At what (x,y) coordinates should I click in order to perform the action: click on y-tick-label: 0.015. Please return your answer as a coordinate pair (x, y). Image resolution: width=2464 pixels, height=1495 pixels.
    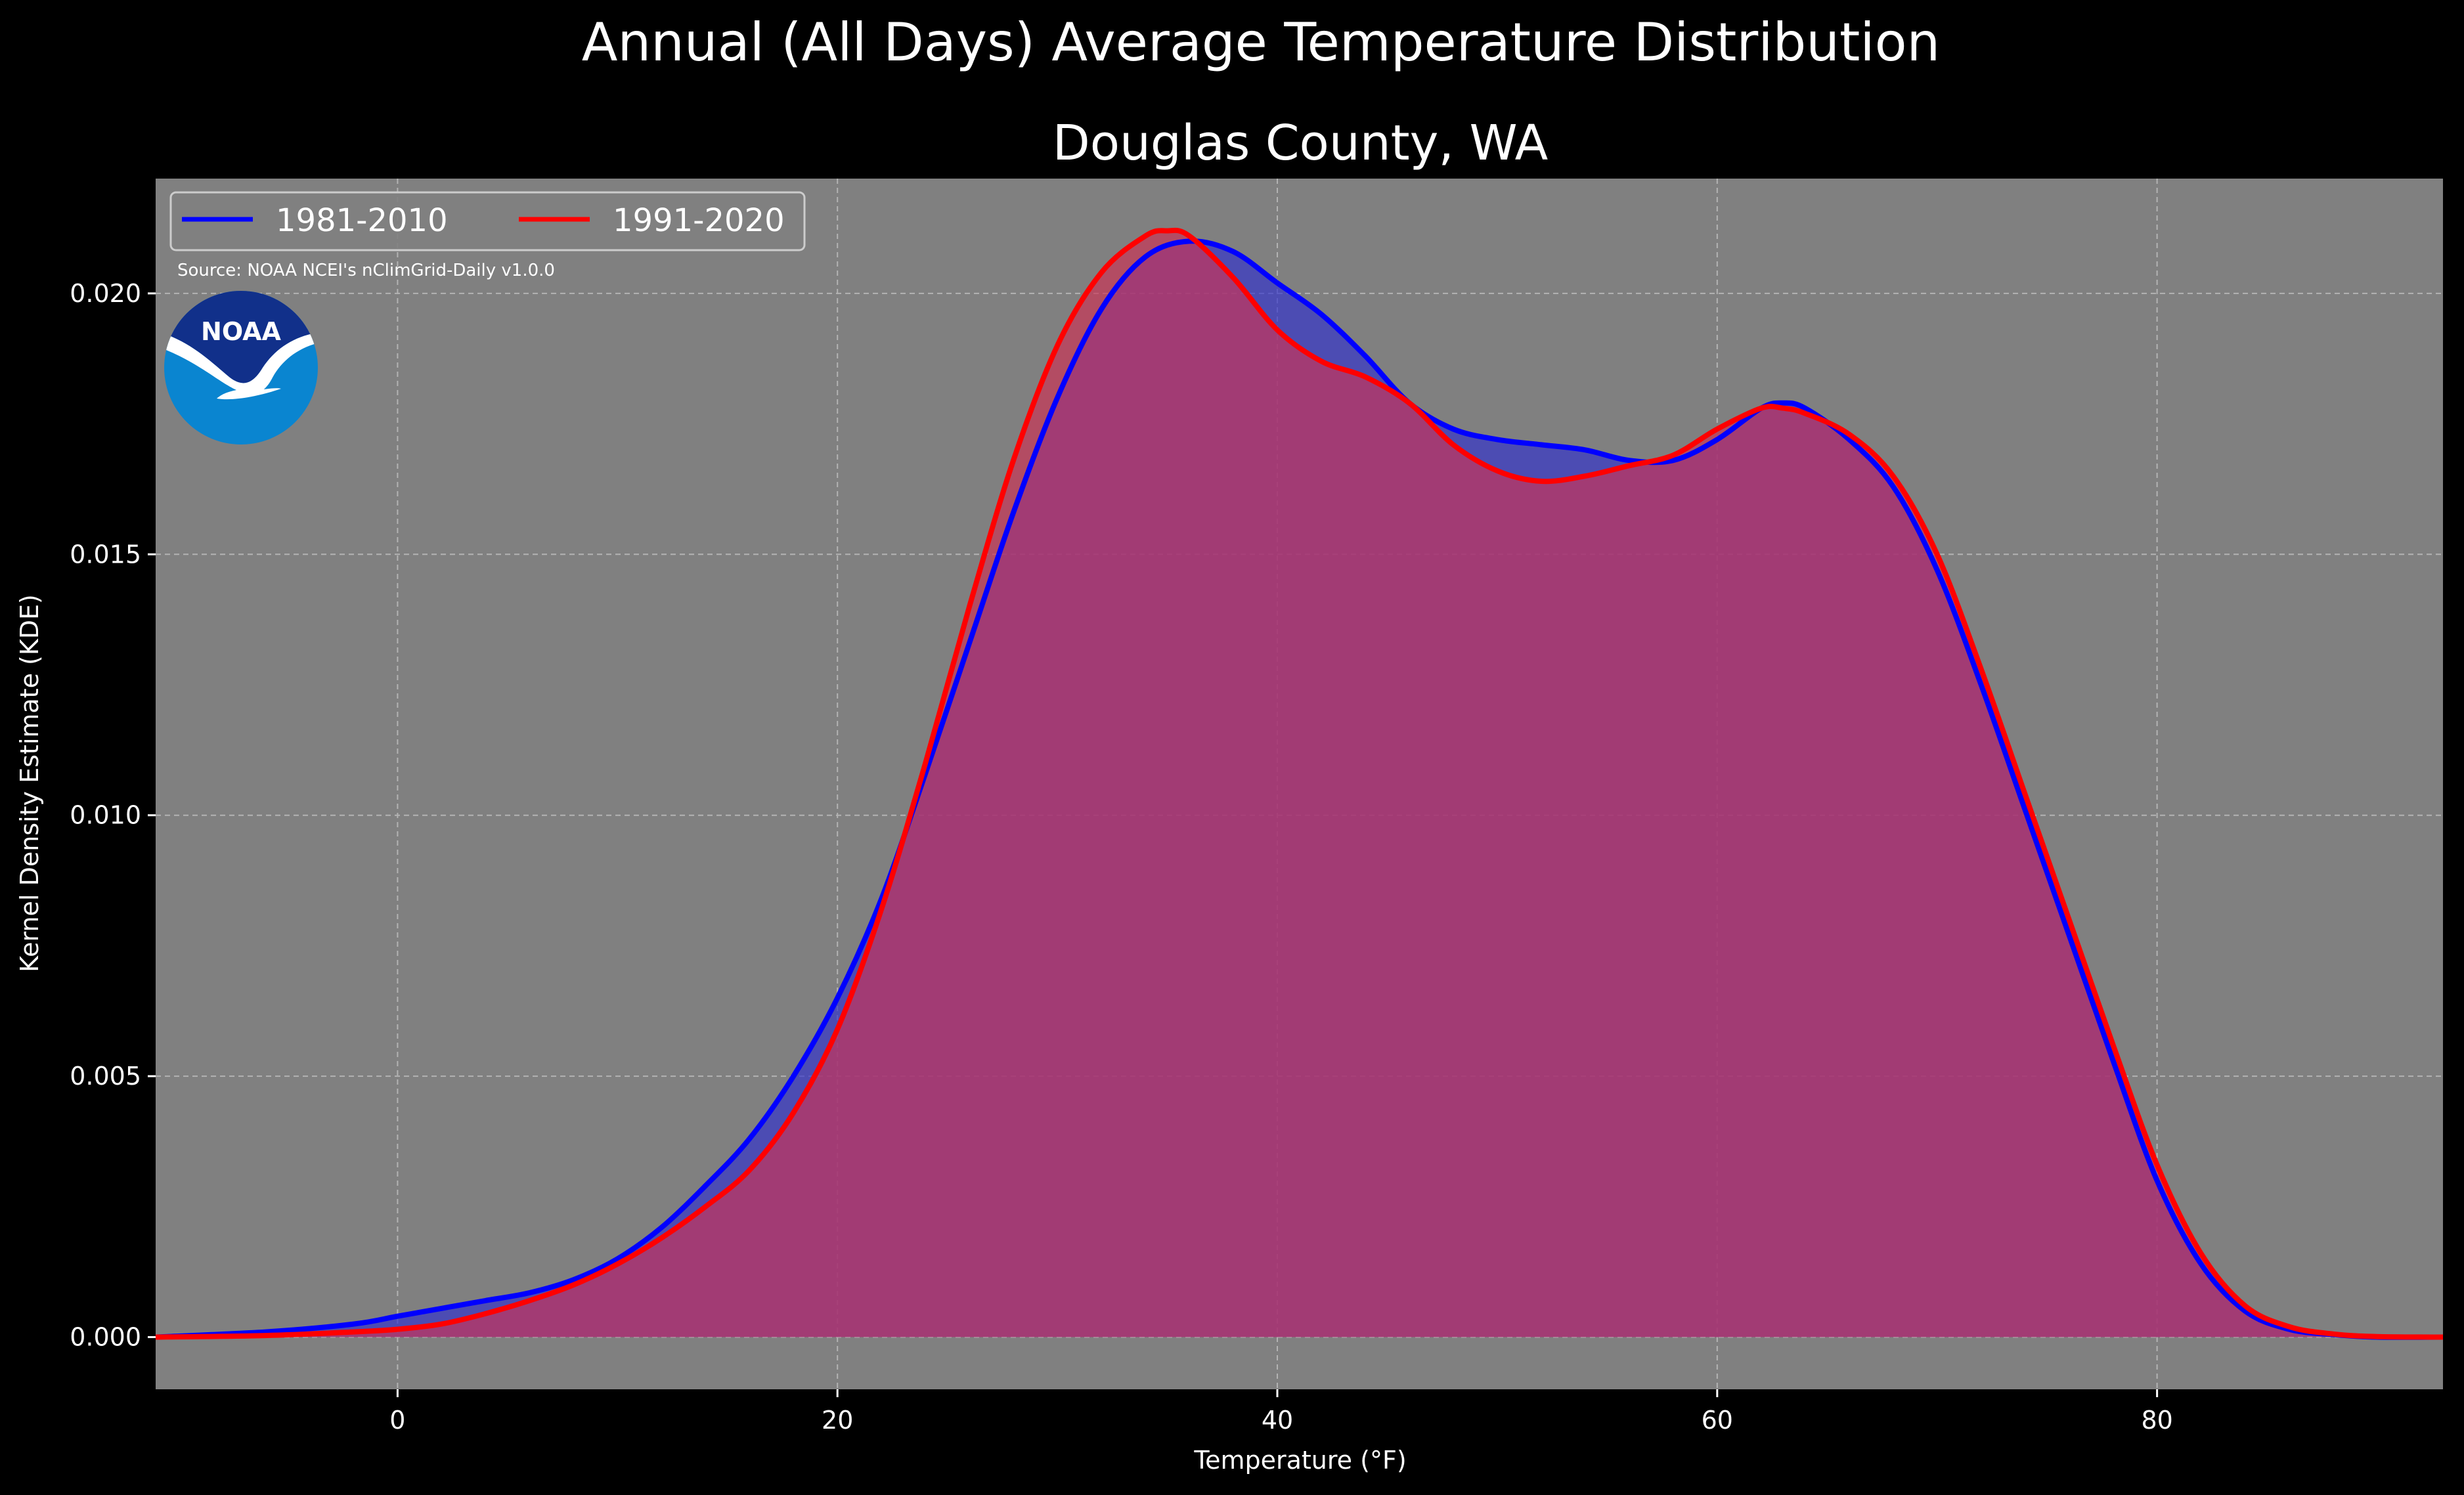
    Looking at the image, I should click on (105, 554).